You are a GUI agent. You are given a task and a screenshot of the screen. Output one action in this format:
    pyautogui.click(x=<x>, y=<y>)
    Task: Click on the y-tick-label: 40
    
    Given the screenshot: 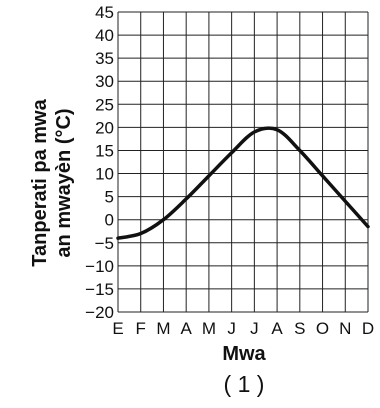 What is the action you would take?
    pyautogui.click(x=104, y=35)
    